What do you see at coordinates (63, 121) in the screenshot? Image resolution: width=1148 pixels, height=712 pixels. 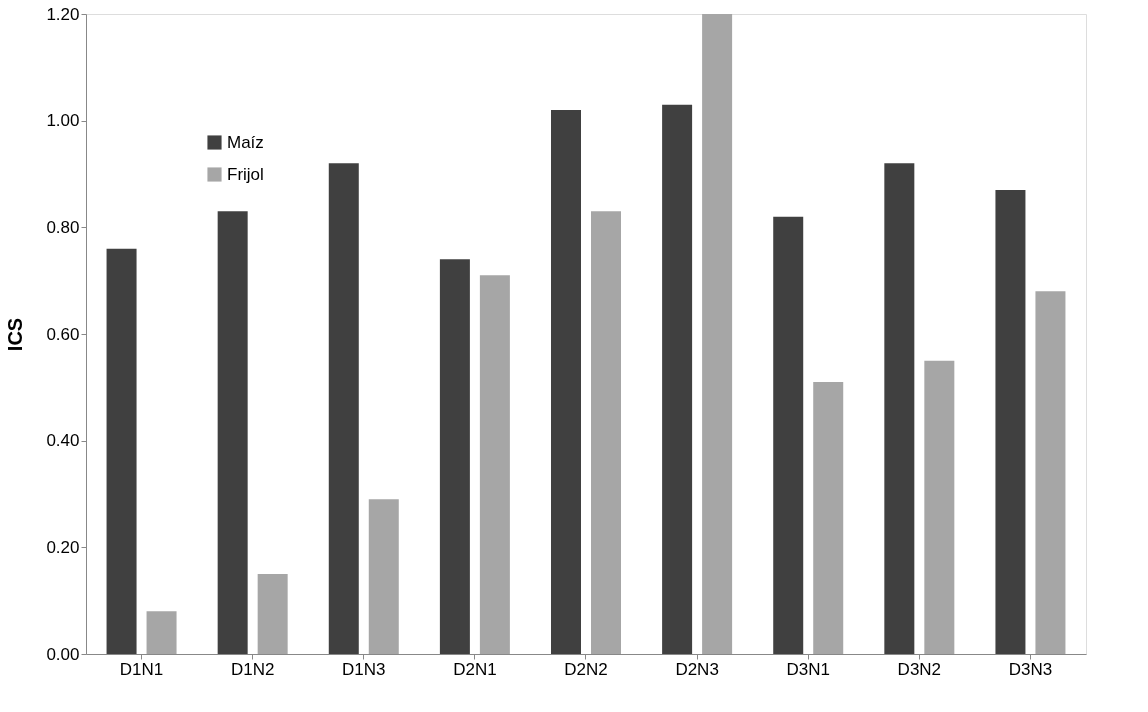 I see `y-tick-label: 1.00` at bounding box center [63, 121].